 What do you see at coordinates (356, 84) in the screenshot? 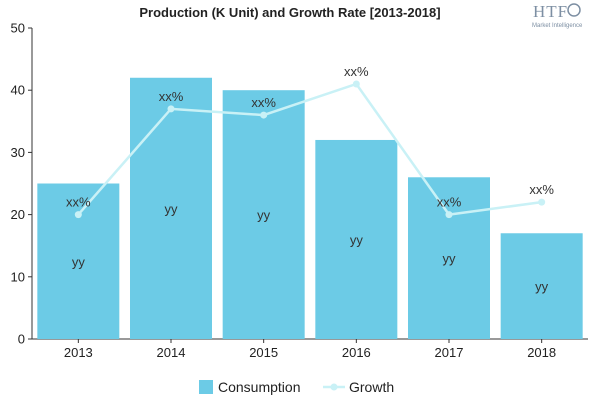
I see `growth-point-2016` at bounding box center [356, 84].